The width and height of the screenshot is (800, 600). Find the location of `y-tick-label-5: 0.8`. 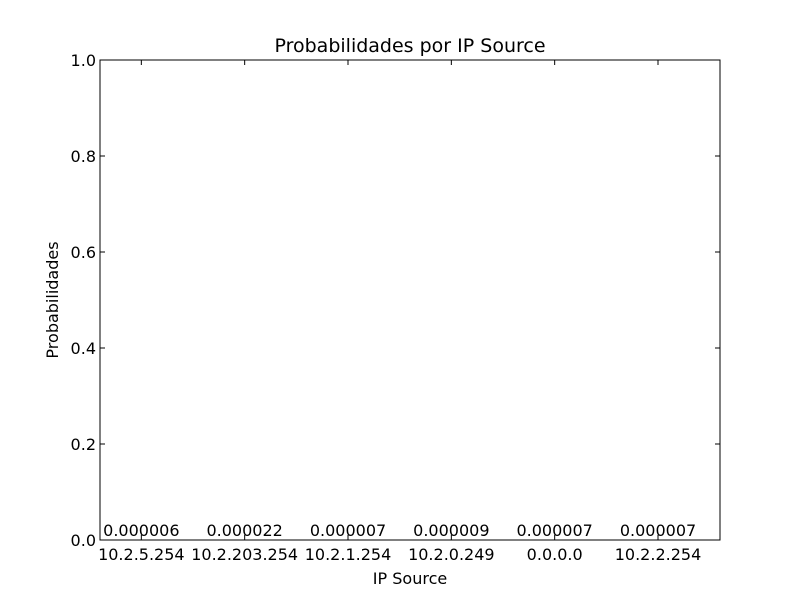

y-tick-label-5: 0.8 is located at coordinates (83, 156).